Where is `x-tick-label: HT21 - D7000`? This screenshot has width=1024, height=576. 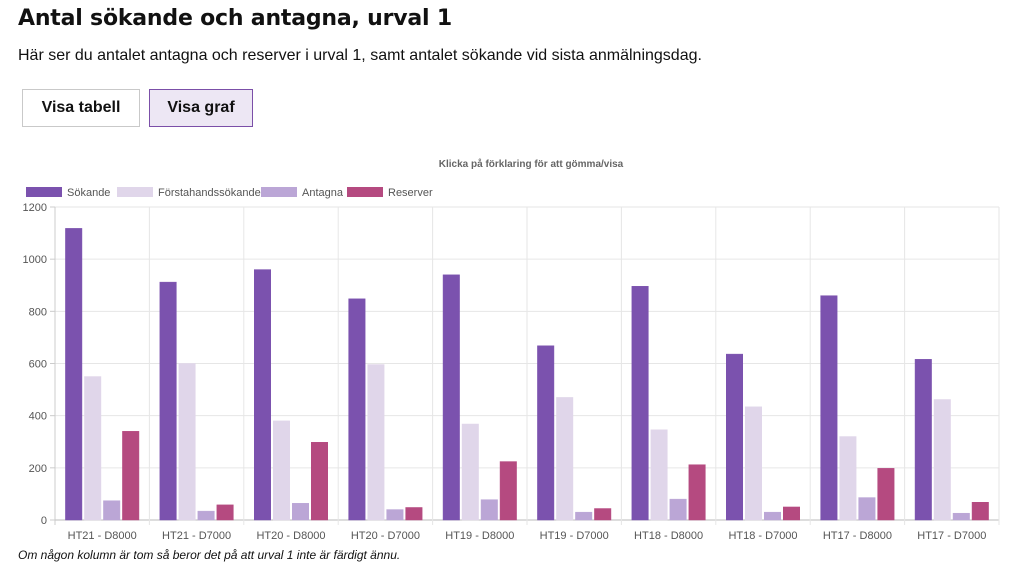
x-tick-label: HT21 - D7000 is located at coordinates (196, 536).